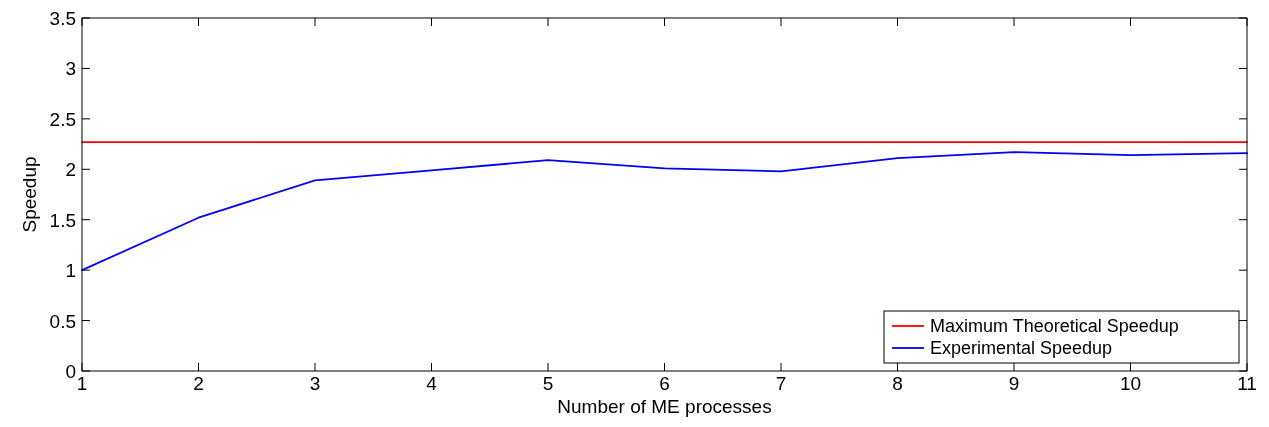 The width and height of the screenshot is (1269, 427). I want to click on y-tick-label: 2.5, so click(62, 119).